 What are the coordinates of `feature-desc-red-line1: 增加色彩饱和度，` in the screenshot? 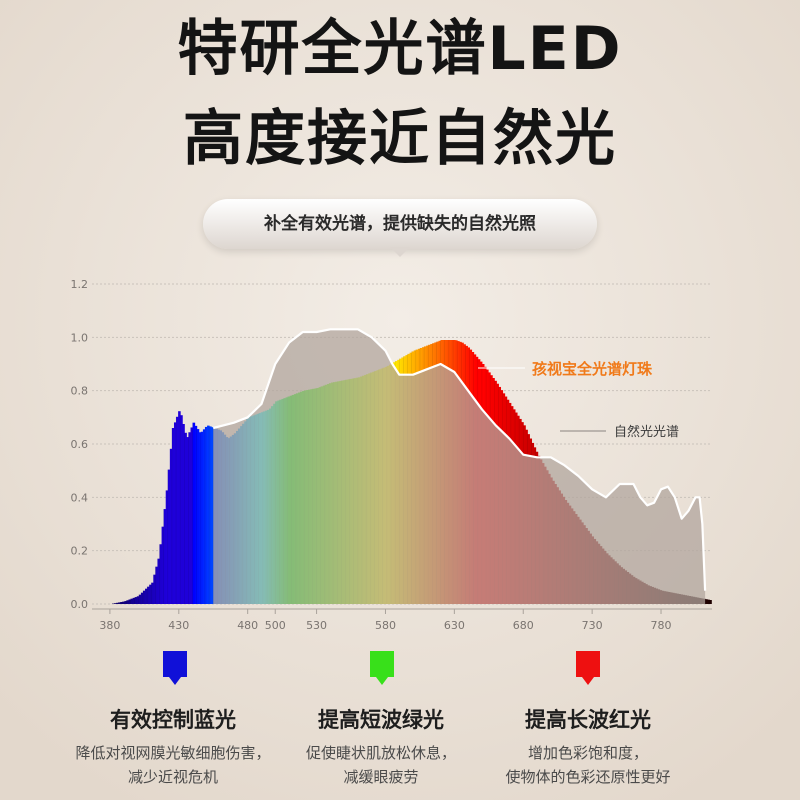 It's located at (587, 753).